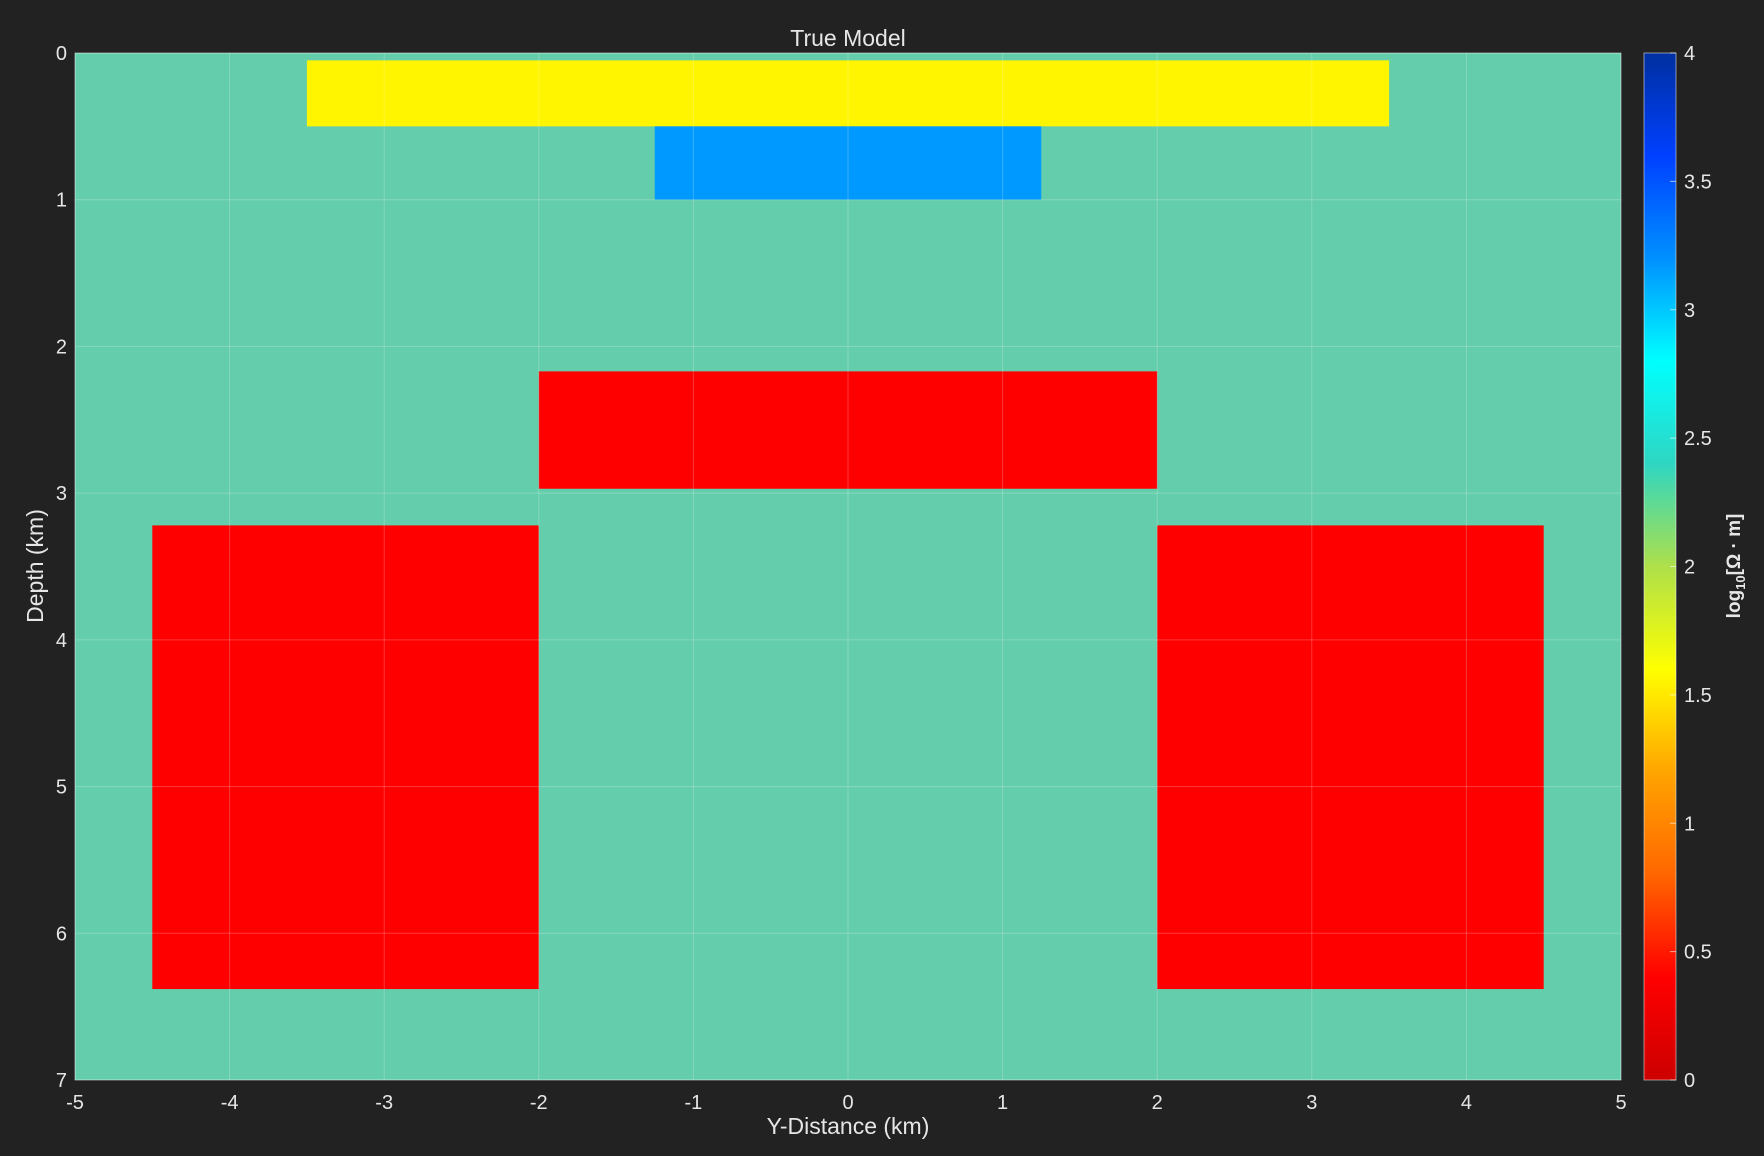 This screenshot has width=1764, height=1156. I want to click on block-middle-conductor, so click(848, 430).